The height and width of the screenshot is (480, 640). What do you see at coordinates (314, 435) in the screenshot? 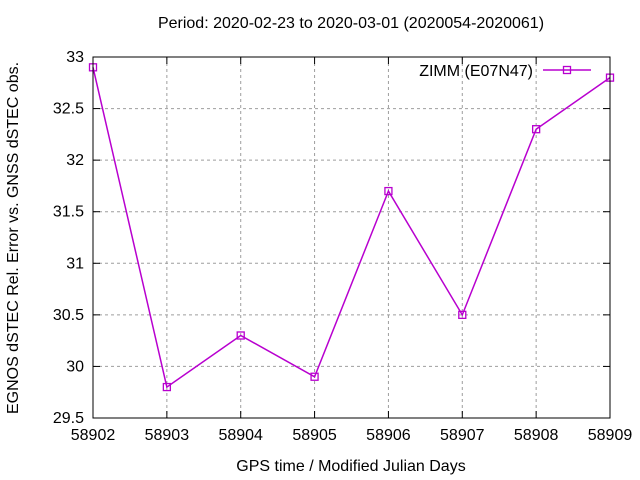
I see `x-tick-label: 58905` at bounding box center [314, 435].